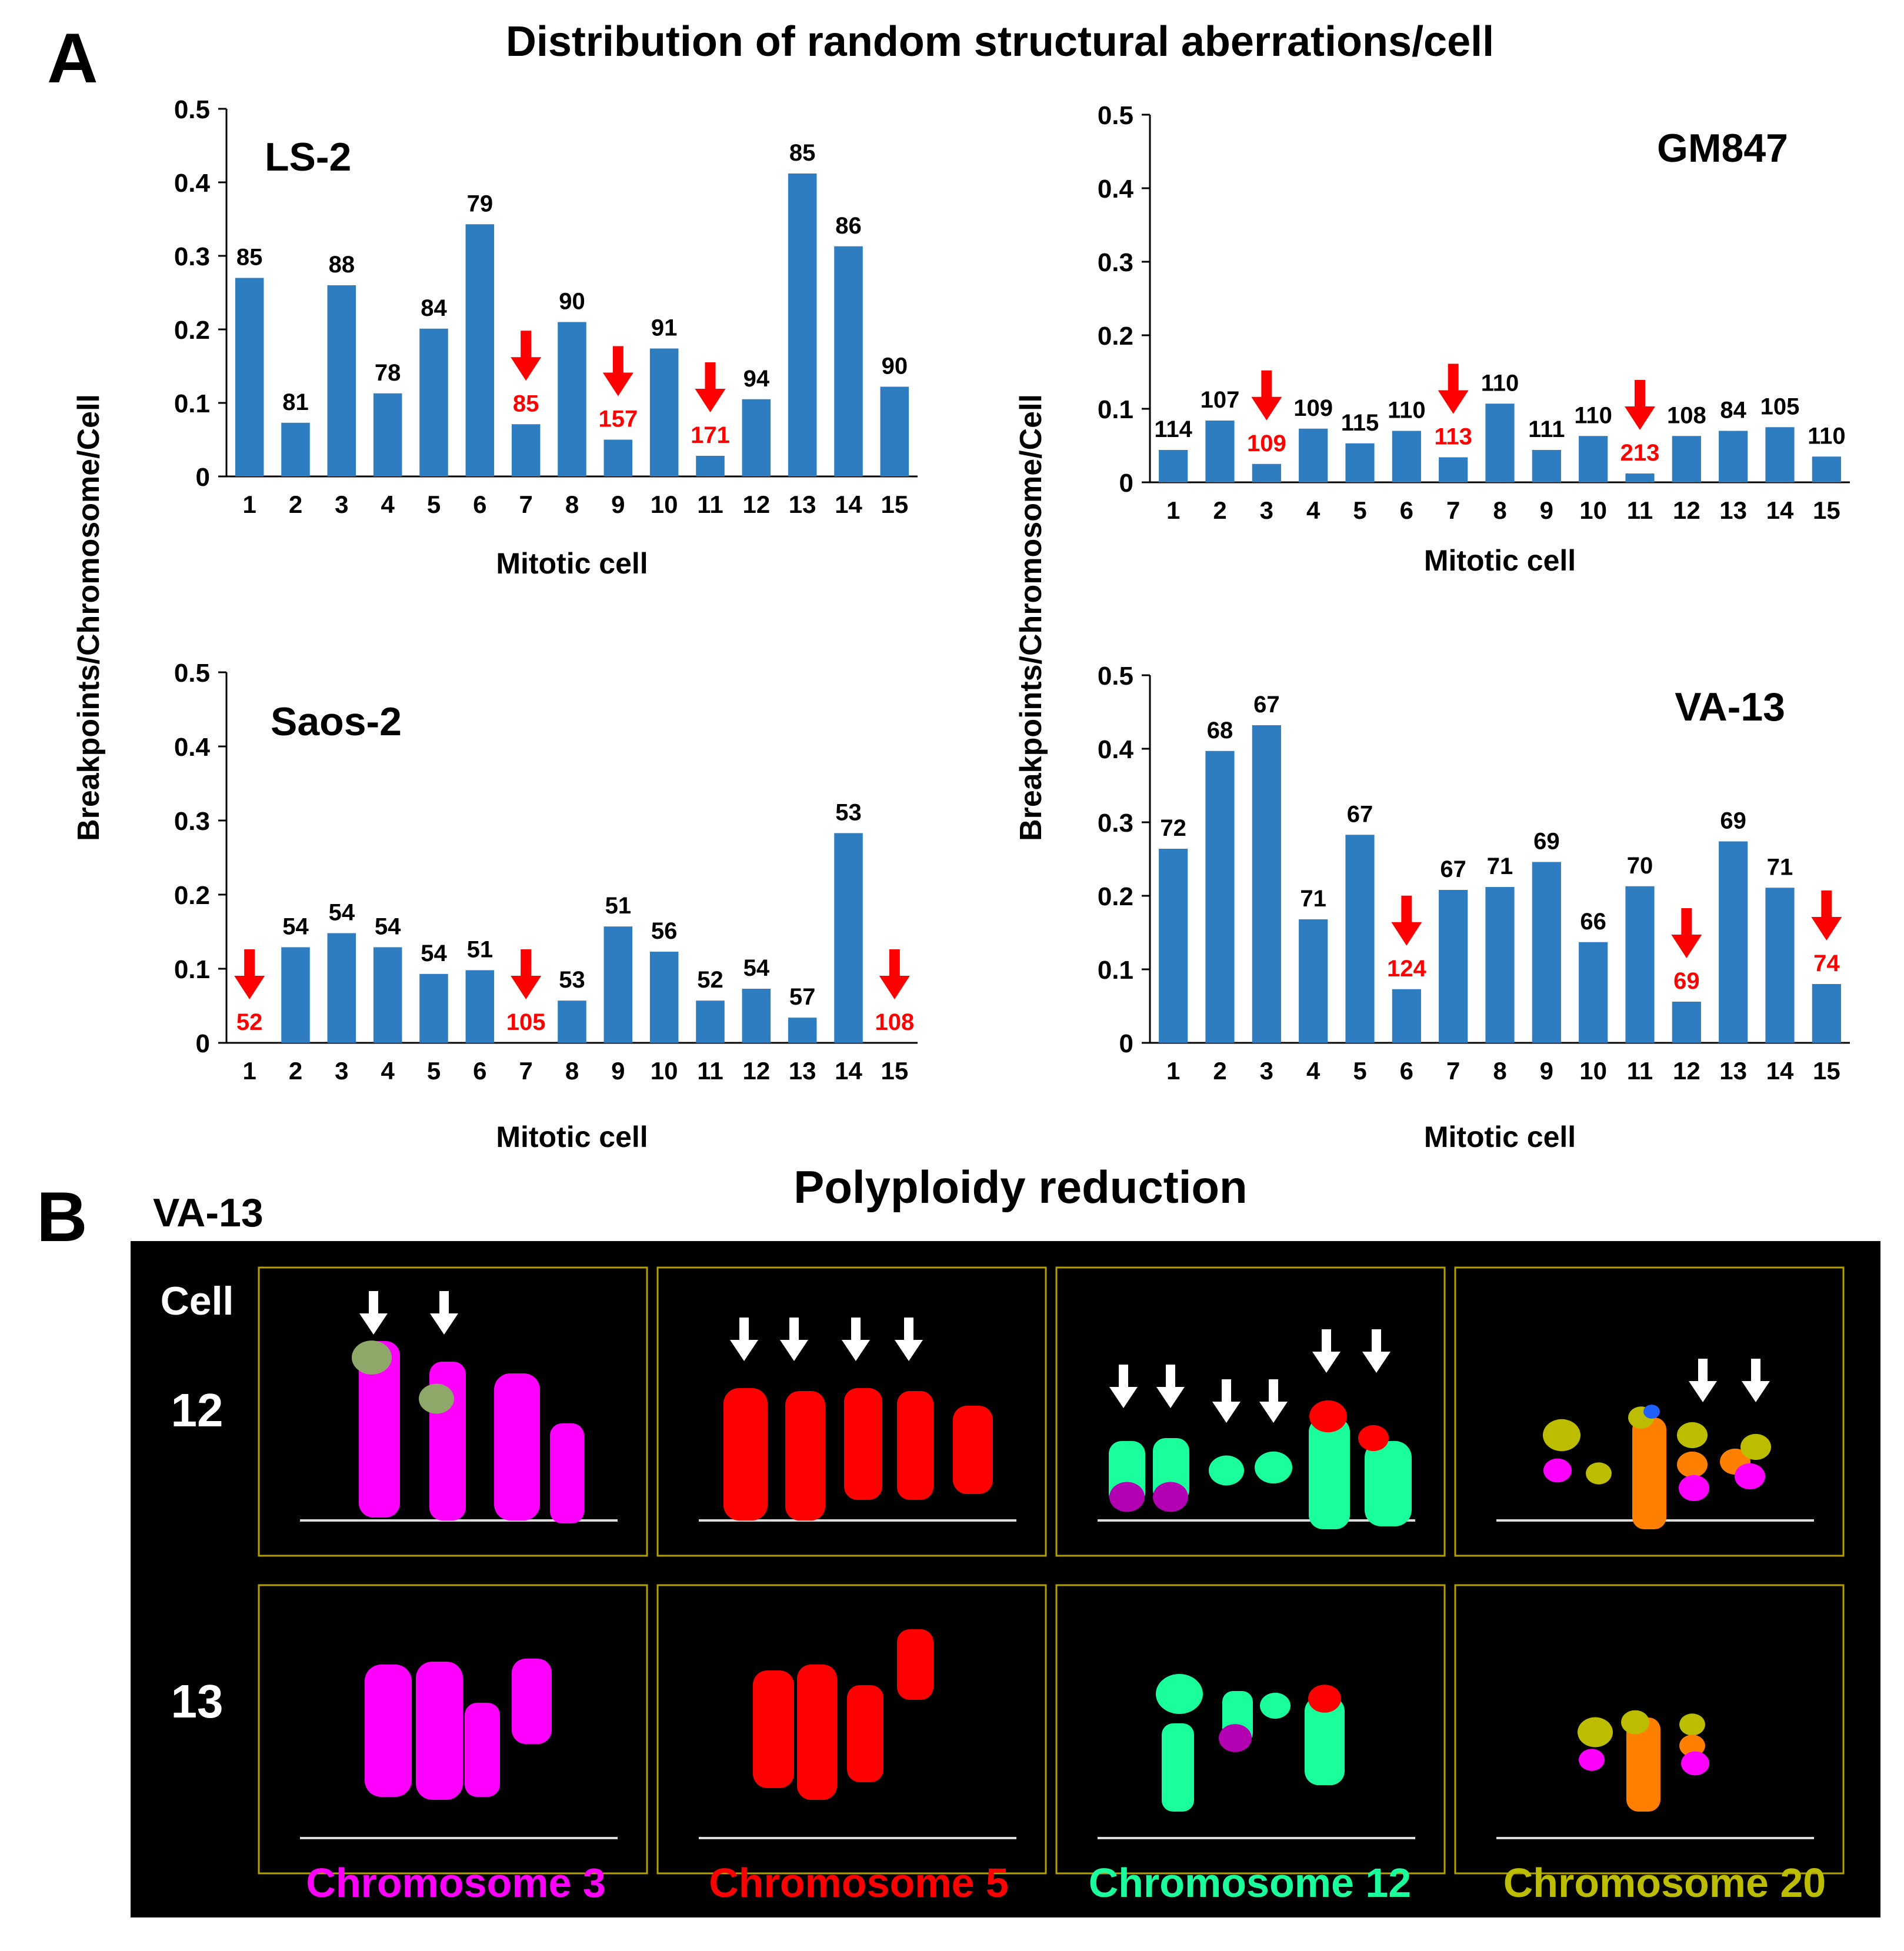 The image size is (1904, 1951). What do you see at coordinates (1359, 510) in the screenshot?
I see `x-tick-label: 5` at bounding box center [1359, 510].